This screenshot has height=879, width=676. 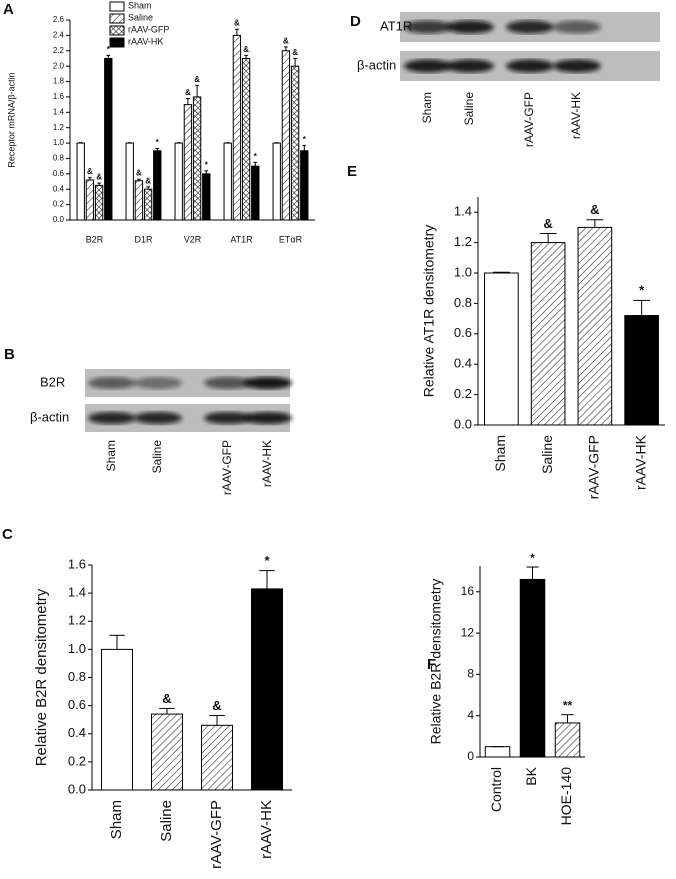 I want to click on y-tick-label: 4, so click(x=470, y=715).